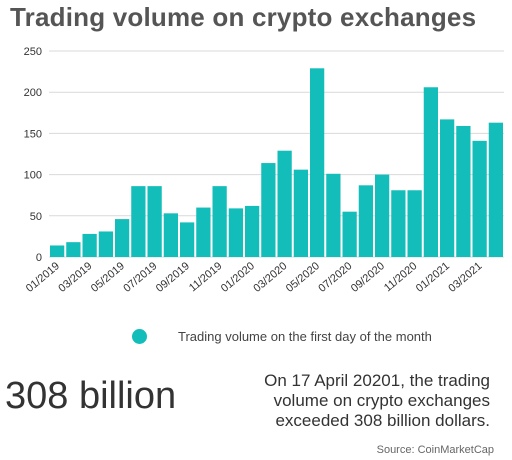 Image resolution: width=512 pixels, height=460 pixels. Describe the element at coordinates (368, 277) in the screenshot. I see `x-tick-label: 09/2020` at that location.